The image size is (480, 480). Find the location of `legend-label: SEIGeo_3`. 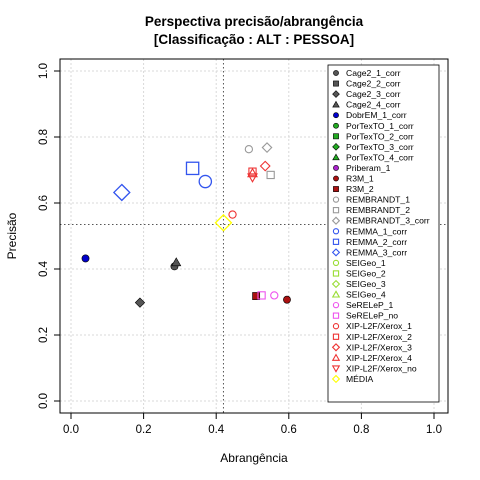

legend-label: SEIGeo_3 is located at coordinates (366, 284).